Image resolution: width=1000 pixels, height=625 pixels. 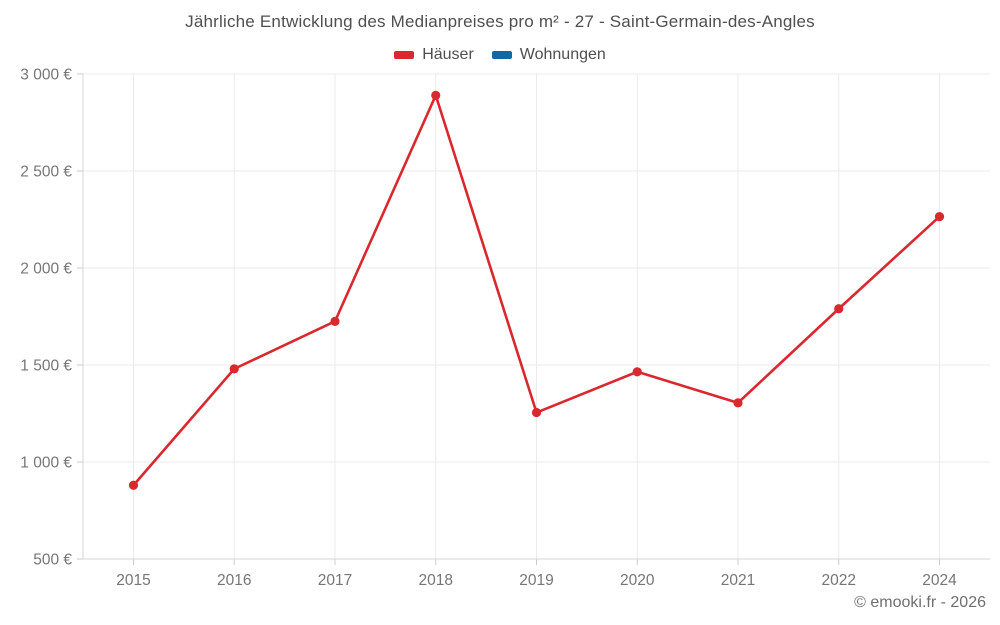 What do you see at coordinates (234, 580) in the screenshot?
I see `x-axis-label-2016: 2016` at bounding box center [234, 580].